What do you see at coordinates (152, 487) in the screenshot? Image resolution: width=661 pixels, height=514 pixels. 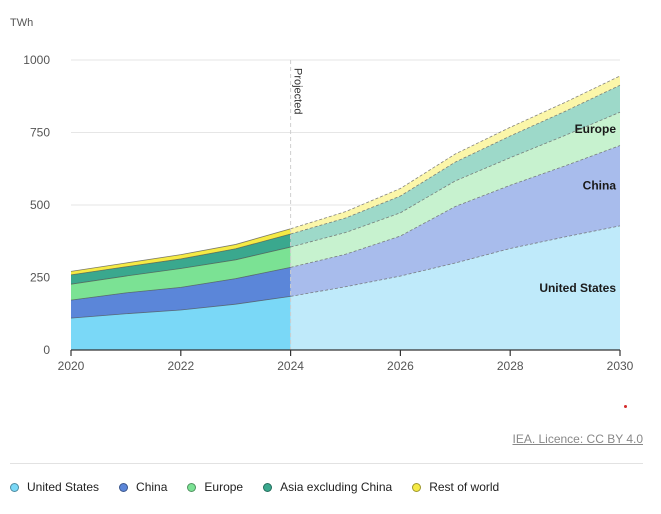 I see `legend-label: China` at bounding box center [152, 487].